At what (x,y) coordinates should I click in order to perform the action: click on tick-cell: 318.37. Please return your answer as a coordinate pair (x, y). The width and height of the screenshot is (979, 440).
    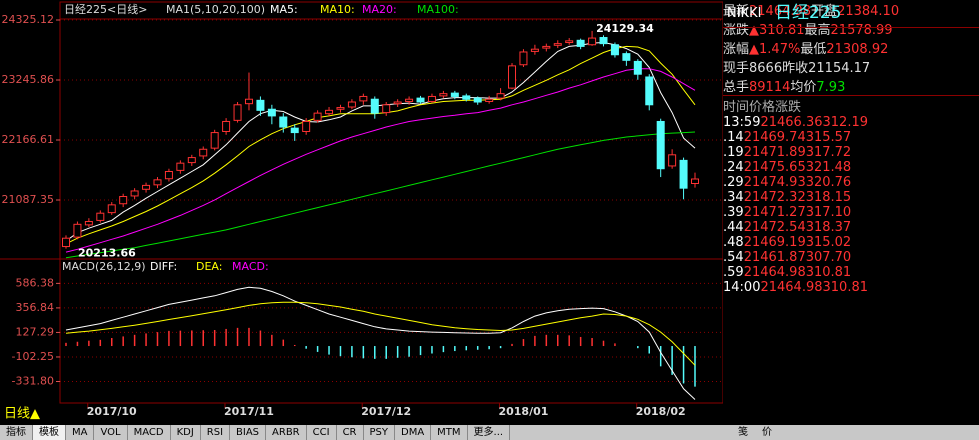
    Looking at the image, I should click on (828, 227).